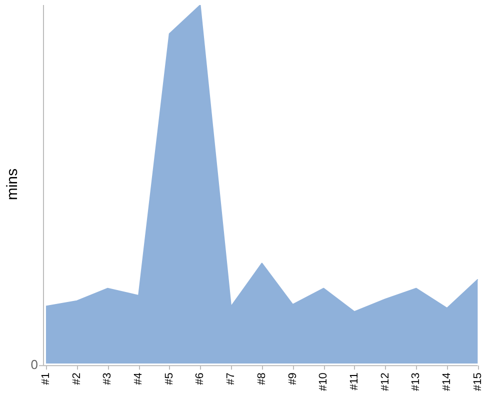  I want to click on x-tick-label: #15, so click(478, 382).